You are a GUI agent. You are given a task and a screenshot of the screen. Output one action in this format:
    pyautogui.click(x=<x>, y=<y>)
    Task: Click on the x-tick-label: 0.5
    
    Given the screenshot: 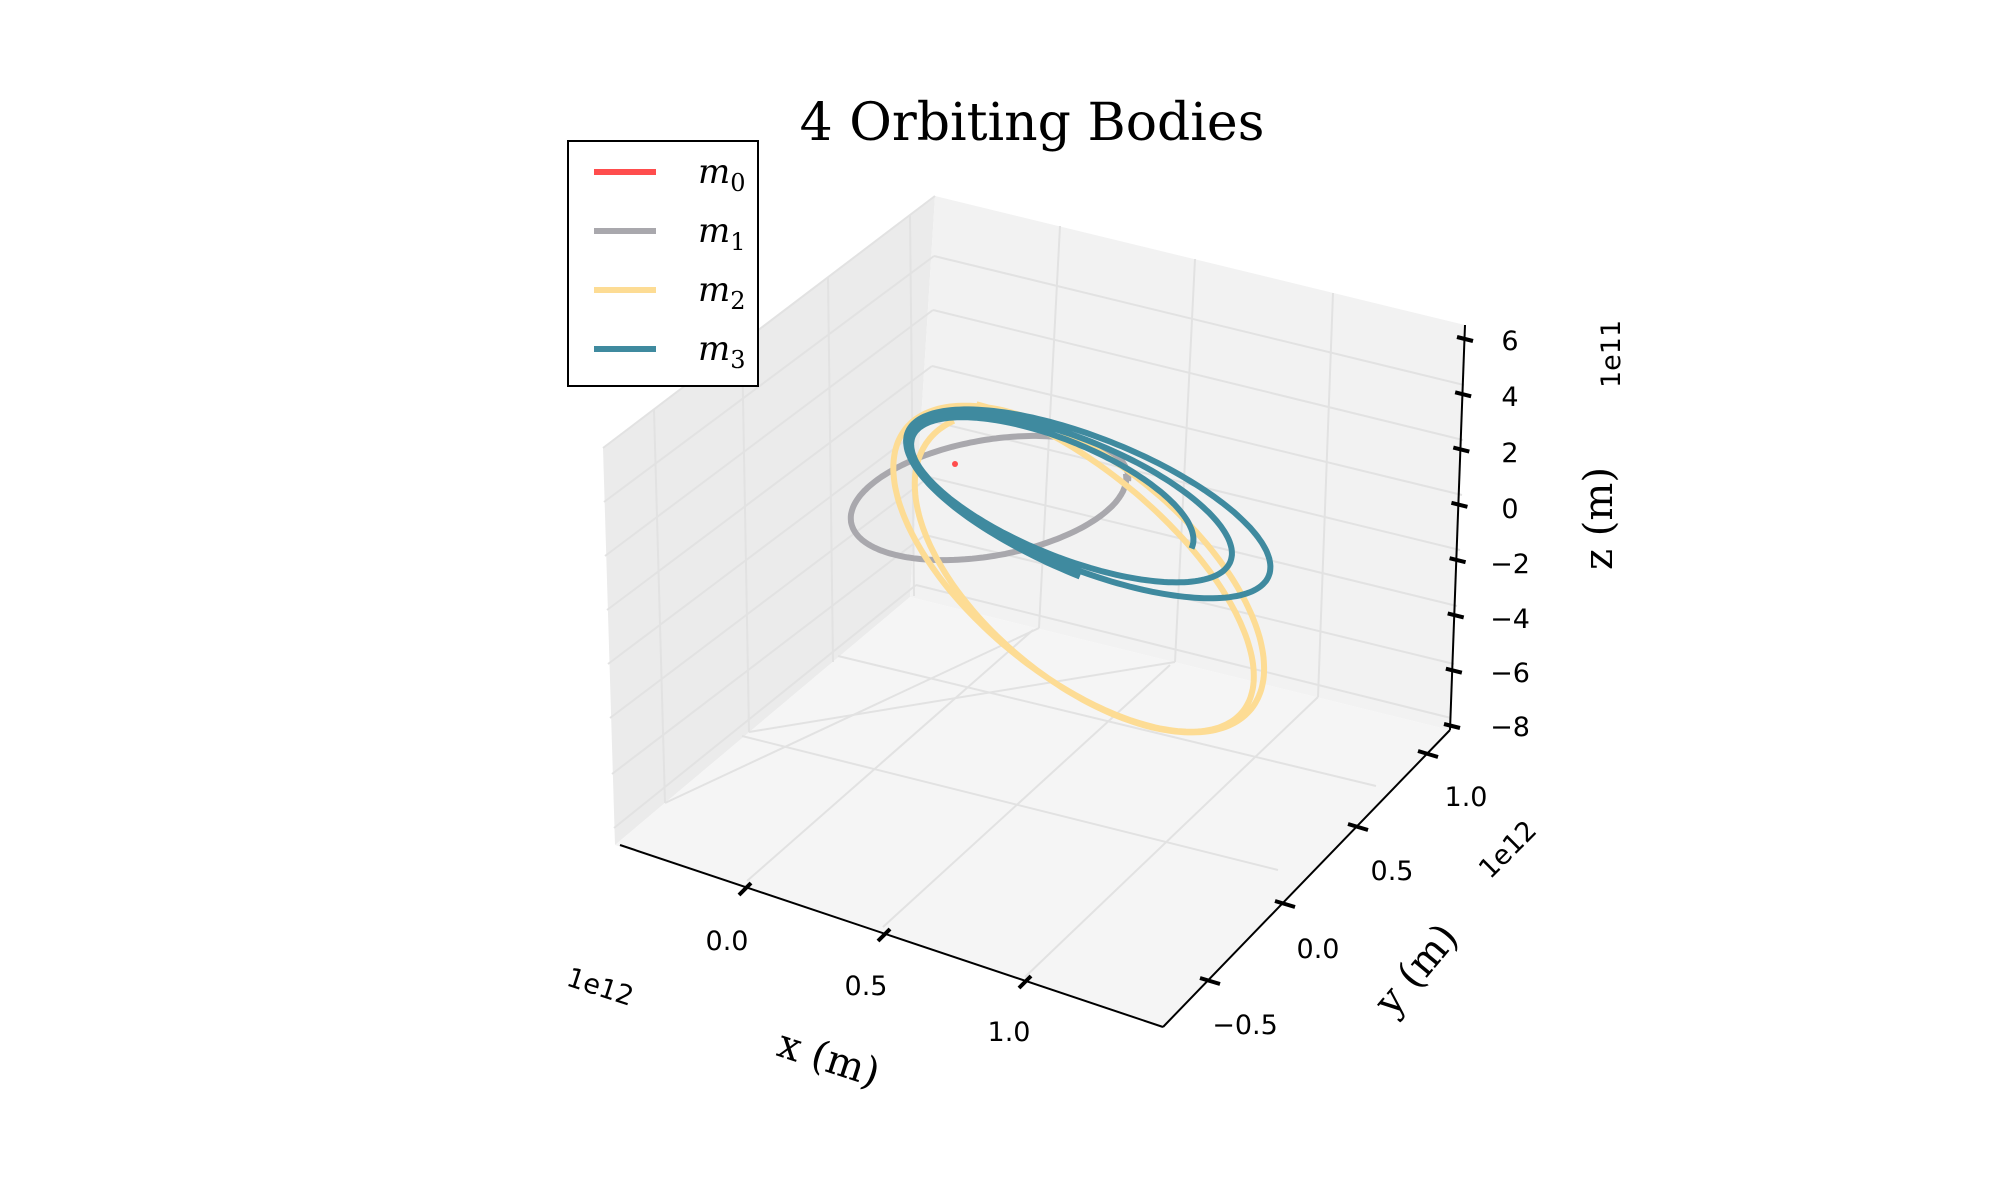 What is the action you would take?
    pyautogui.click(x=866, y=986)
    